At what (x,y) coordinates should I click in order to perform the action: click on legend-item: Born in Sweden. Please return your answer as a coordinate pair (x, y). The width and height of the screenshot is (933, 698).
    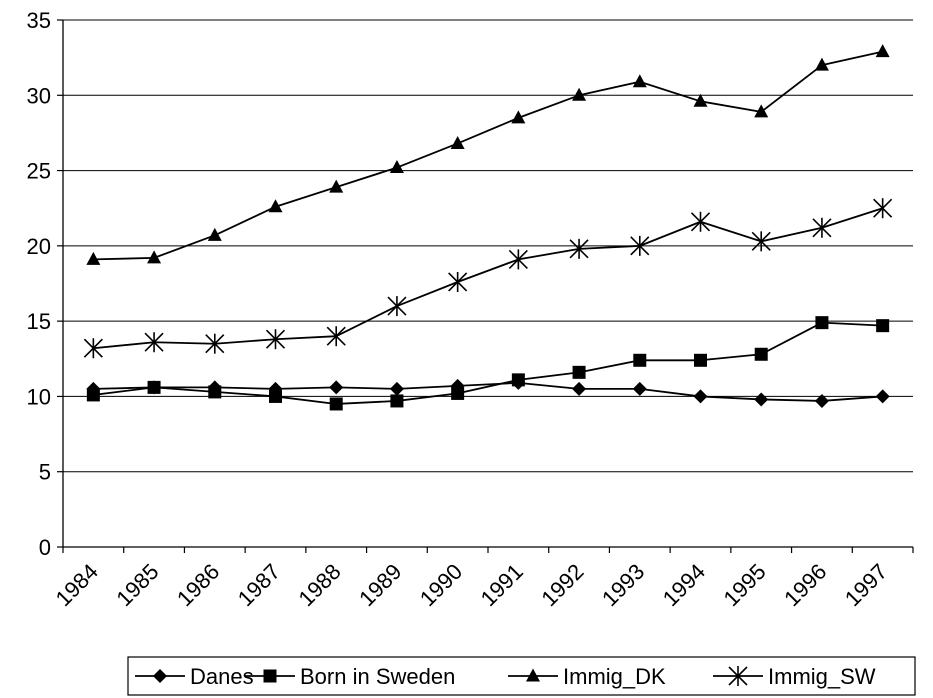
    Looking at the image, I should click on (350, 676).